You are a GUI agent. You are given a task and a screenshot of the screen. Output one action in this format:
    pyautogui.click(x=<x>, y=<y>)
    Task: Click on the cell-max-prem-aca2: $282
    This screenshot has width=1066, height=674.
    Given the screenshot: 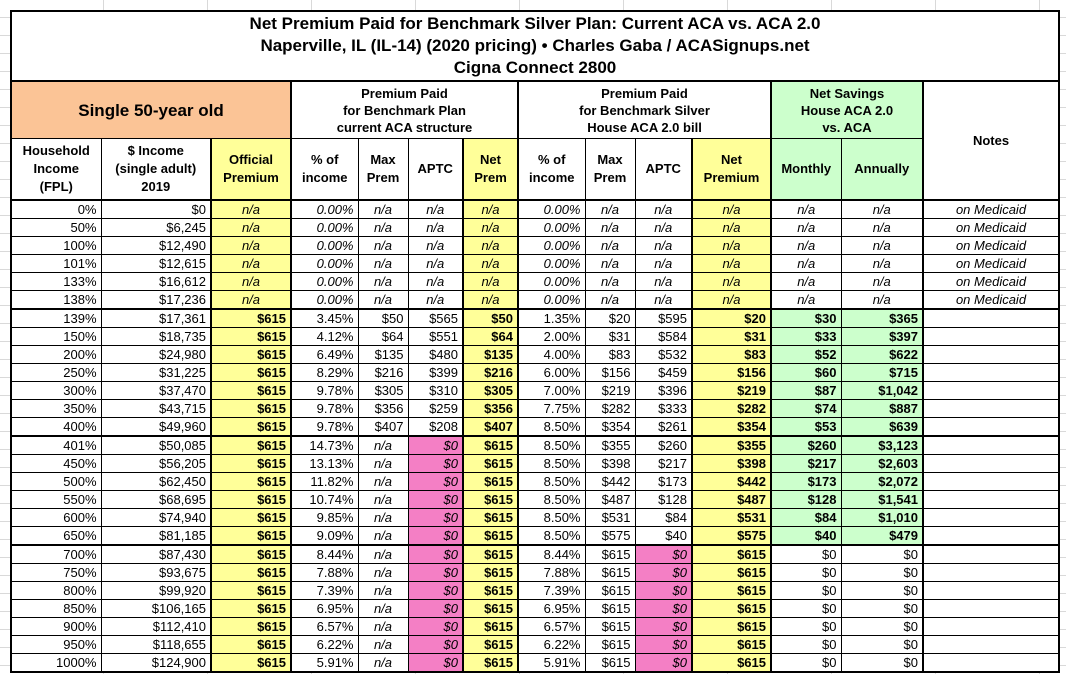 What is the action you would take?
    pyautogui.click(x=610, y=408)
    